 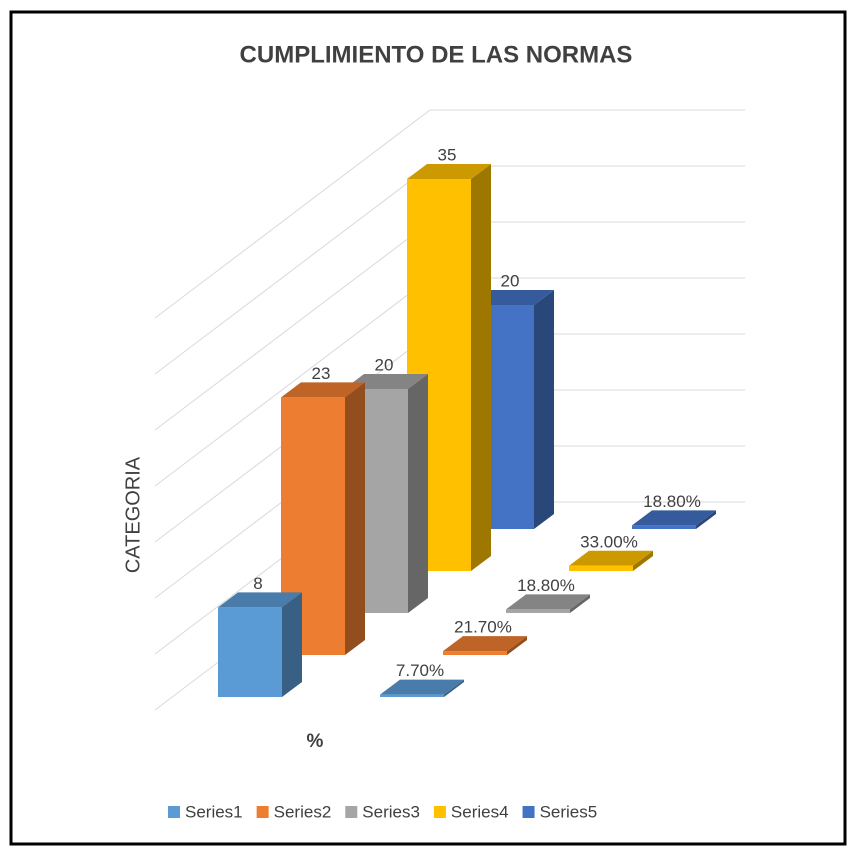 What do you see at coordinates (214, 811) in the screenshot?
I see `legend-label: Series1` at bounding box center [214, 811].